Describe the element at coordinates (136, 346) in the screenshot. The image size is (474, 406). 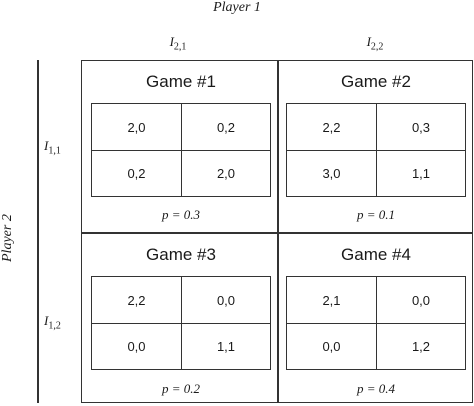
I see `game-3-cell-3: 0,0` at that location.